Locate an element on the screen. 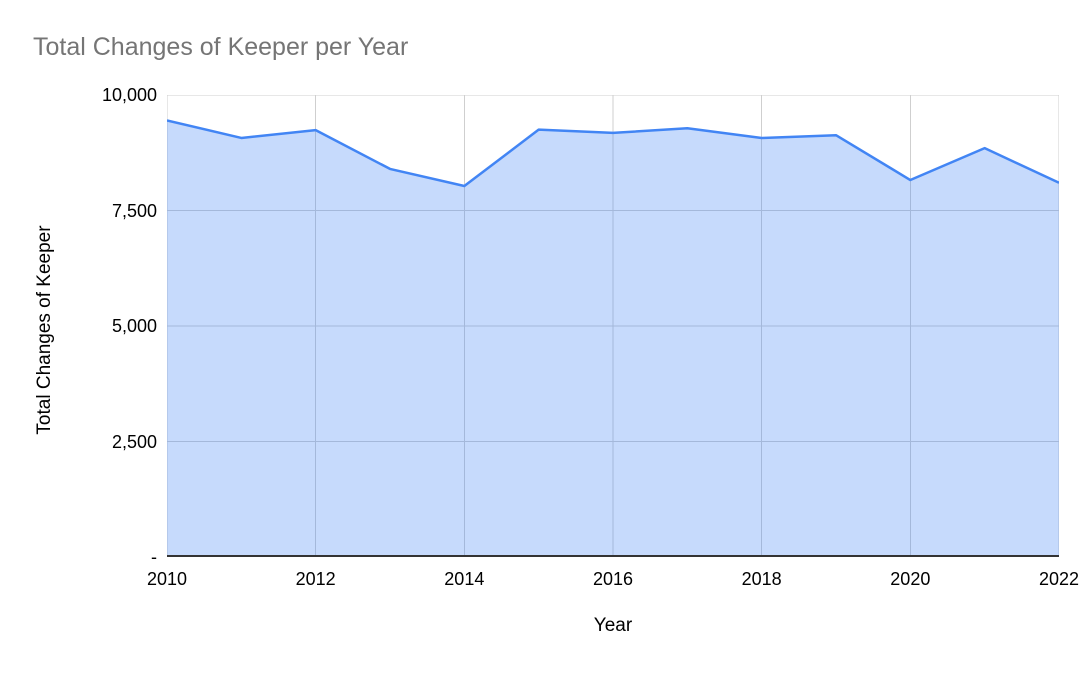 This screenshot has height=676, width=1092. x-tick-label: 2020 is located at coordinates (910, 579).